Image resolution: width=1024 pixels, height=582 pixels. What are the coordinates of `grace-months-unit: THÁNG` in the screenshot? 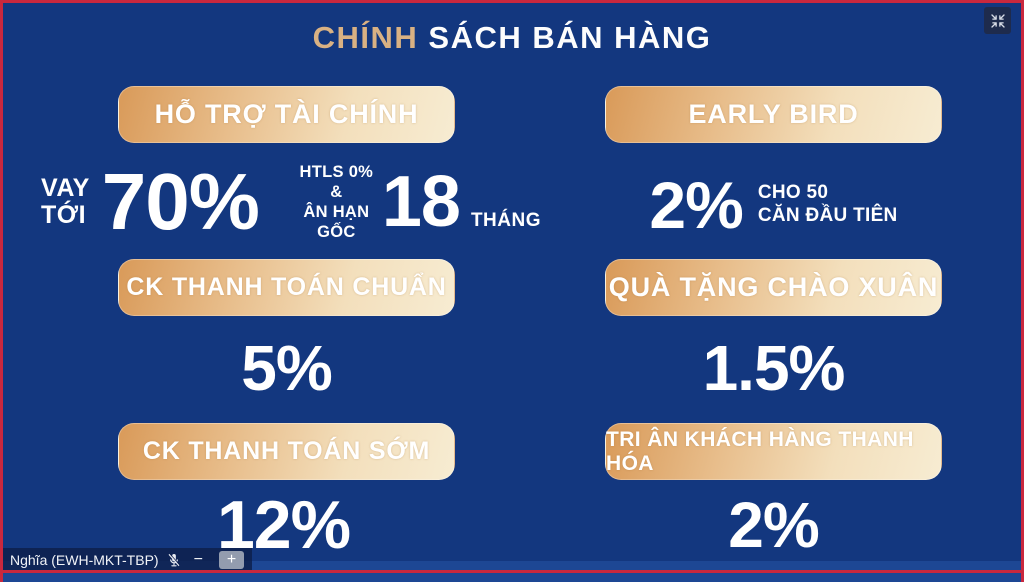 It's located at (505, 220).